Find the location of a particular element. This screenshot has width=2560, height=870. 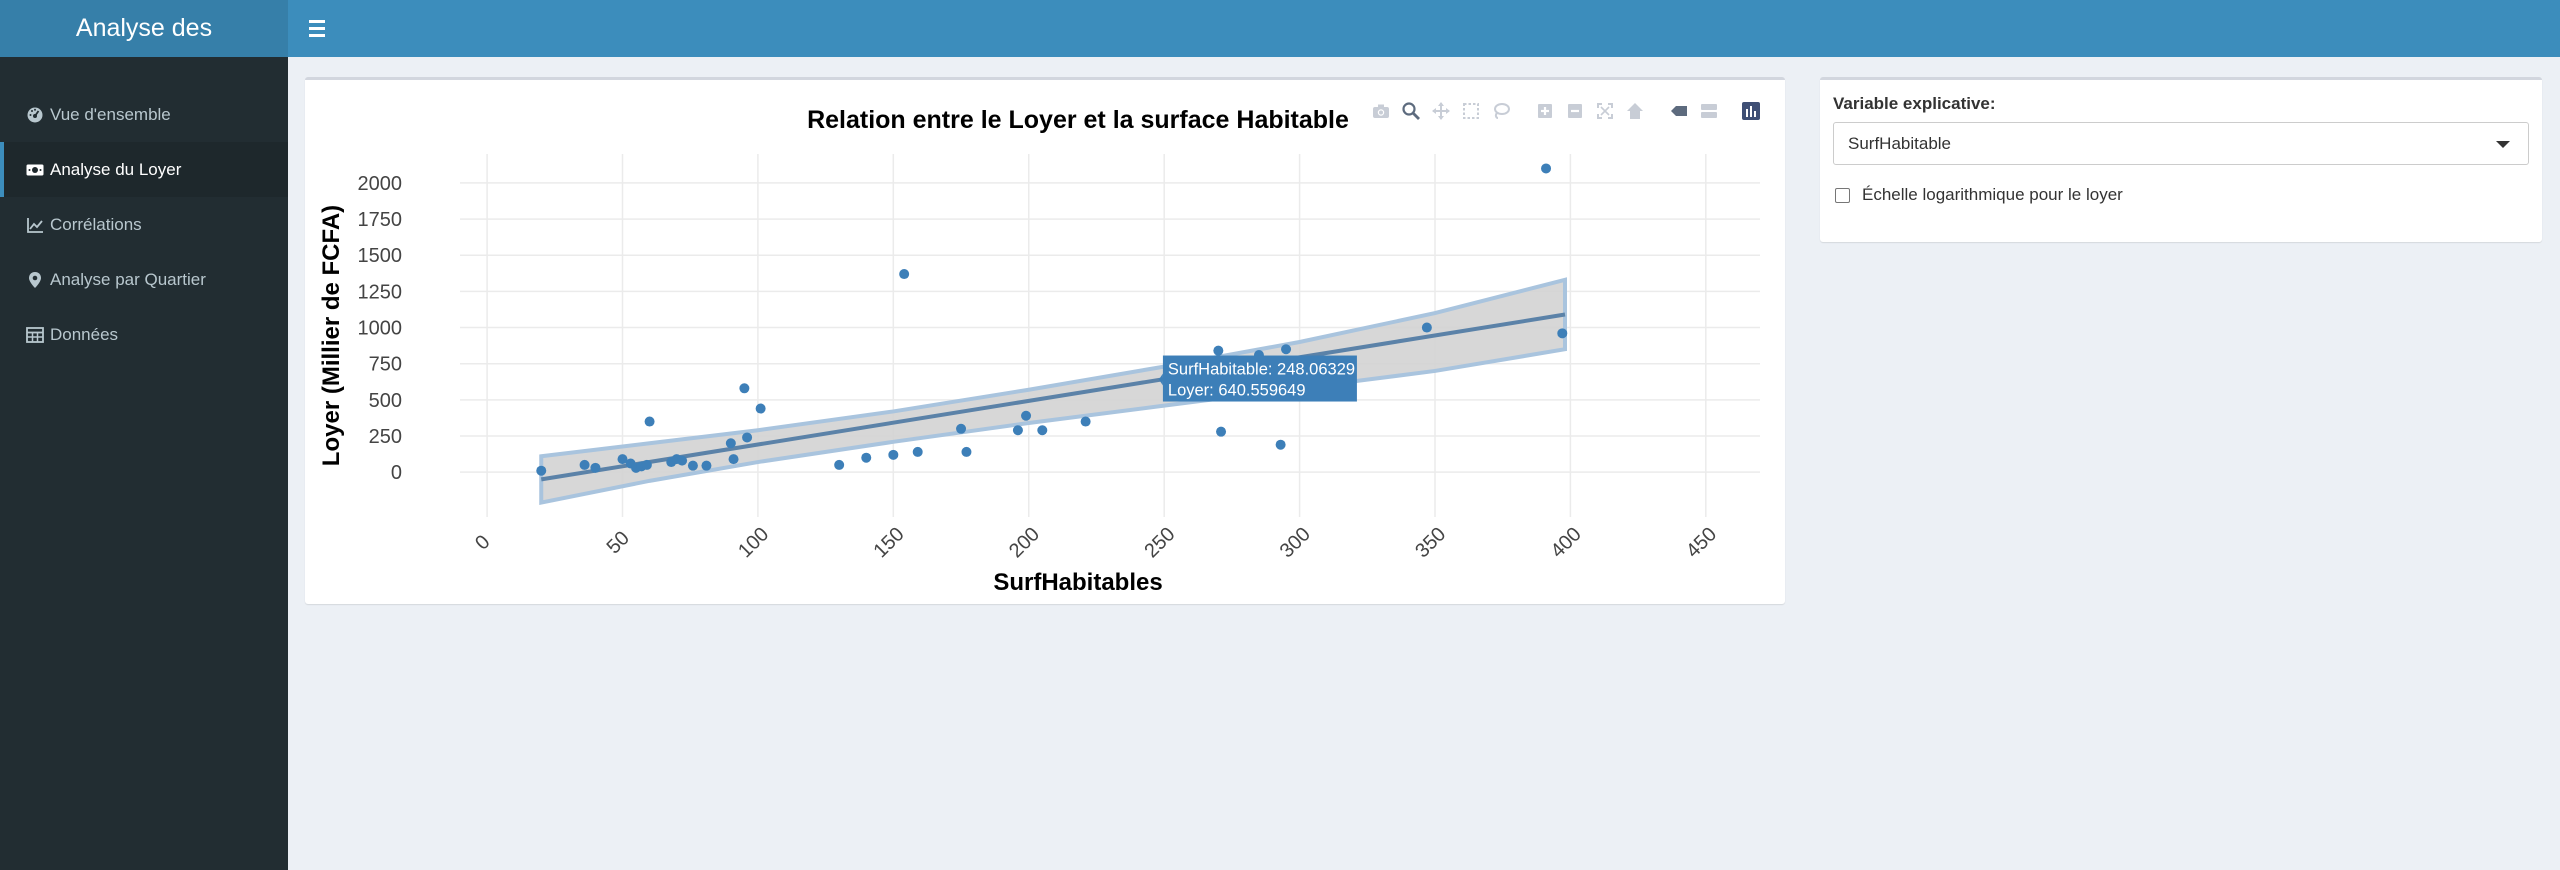

tooltip-line: Loyer: 640.559649 is located at coordinates (1237, 391).